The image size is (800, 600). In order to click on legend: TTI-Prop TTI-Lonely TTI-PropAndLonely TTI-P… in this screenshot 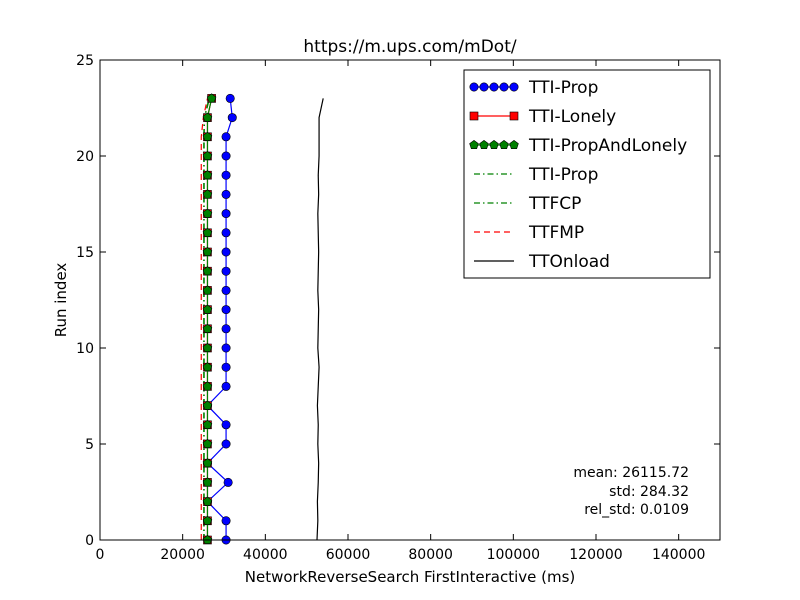, I will do `click(587, 174)`.